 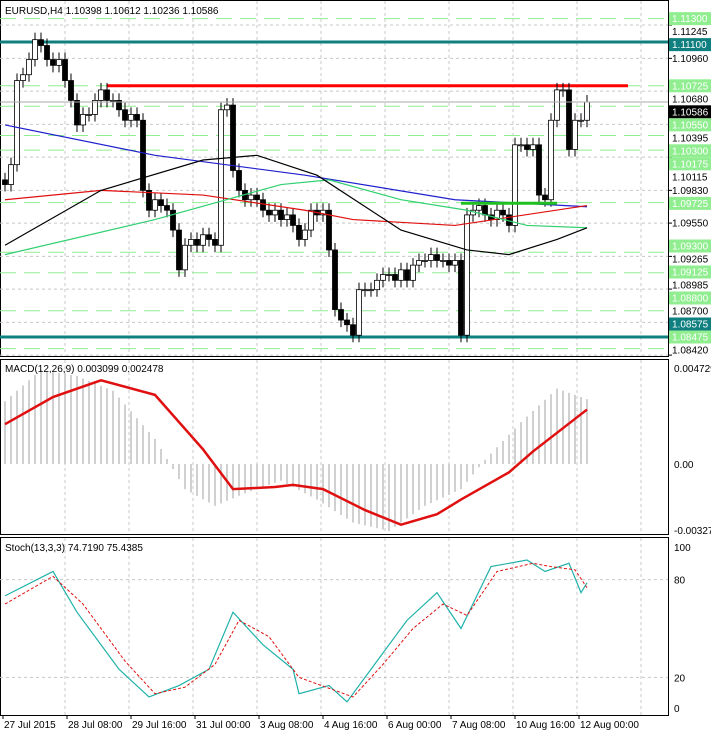 What do you see at coordinates (690, 19) in the screenshot?
I see `level-label: 1.11300` at bounding box center [690, 19].